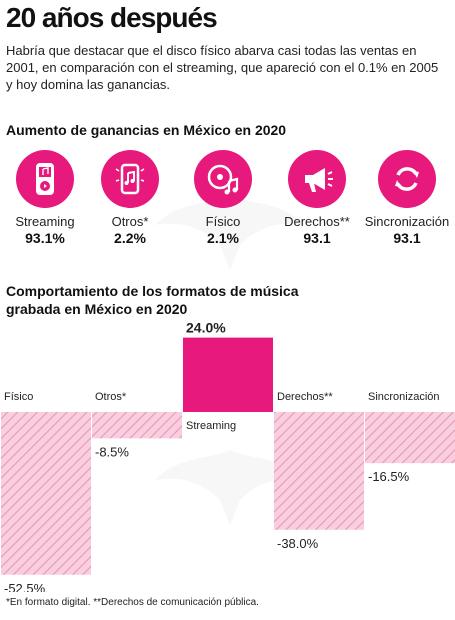 This screenshot has width=455, height=620. I want to click on stat-derechos: Derechos** 93.1, so click(317, 198).